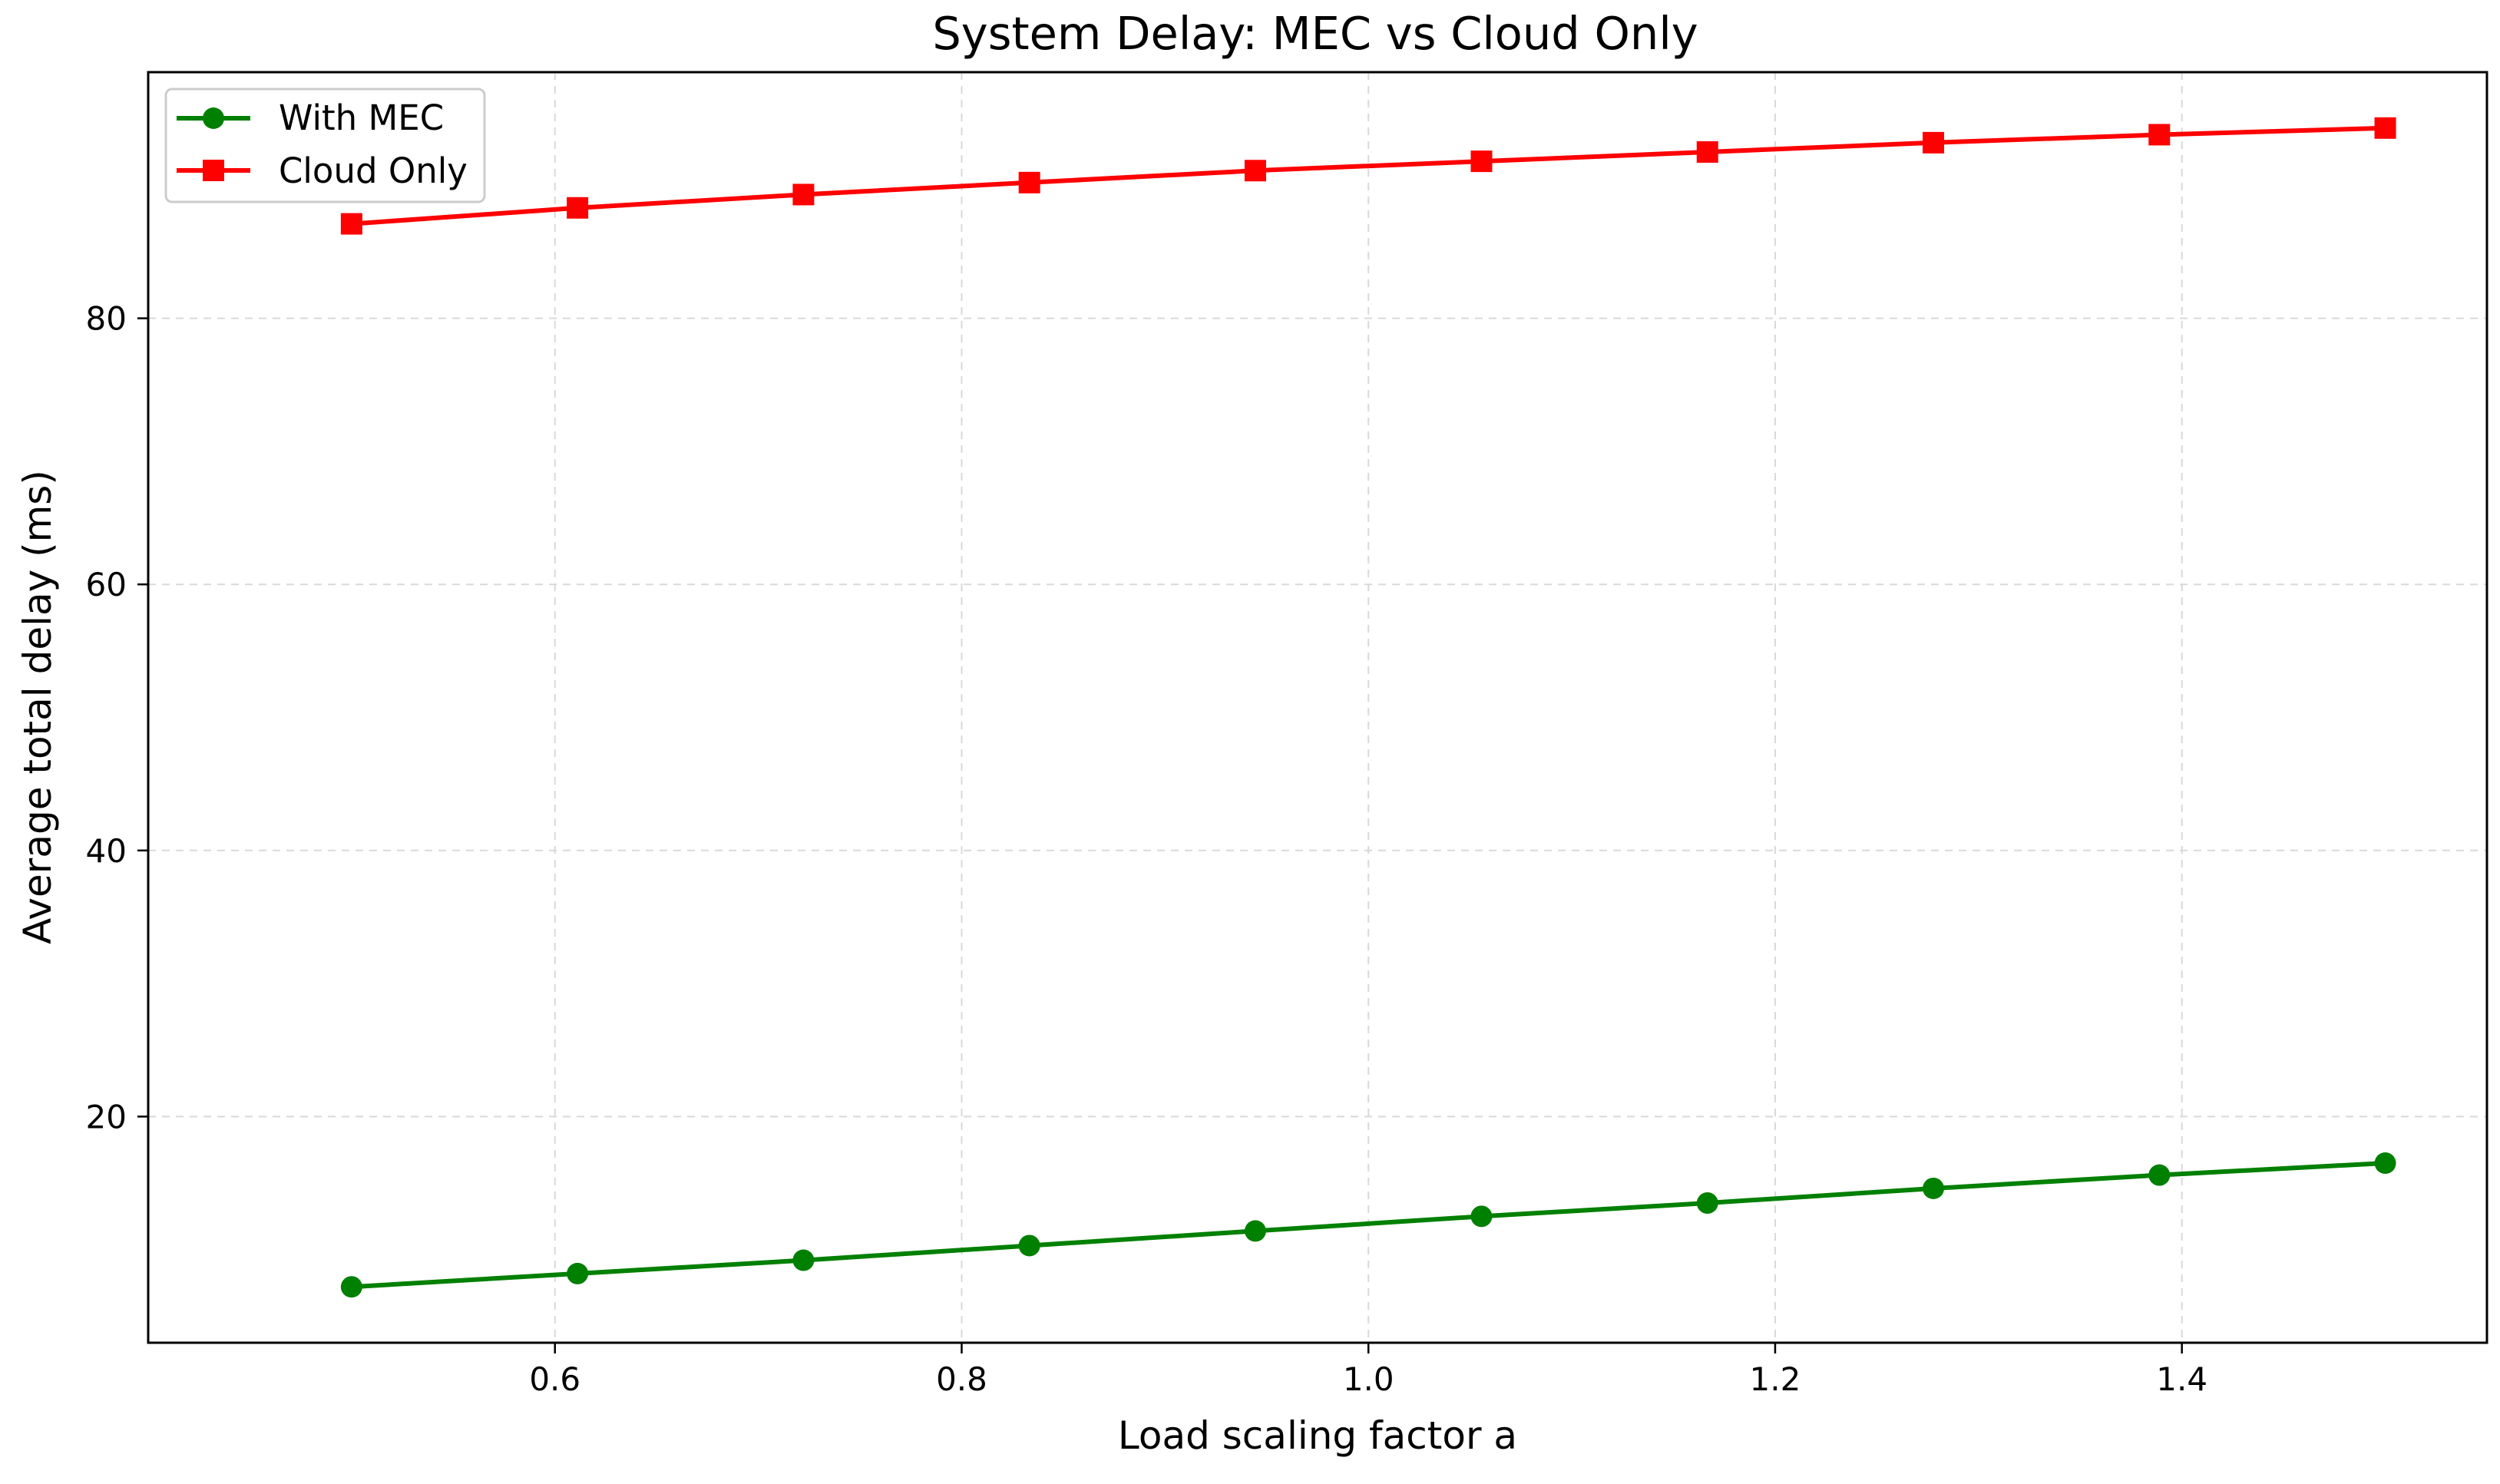 The image size is (2500, 1484). Describe the element at coordinates (554, 1379) in the screenshot. I see `x-tick-label: 0.6` at that location.